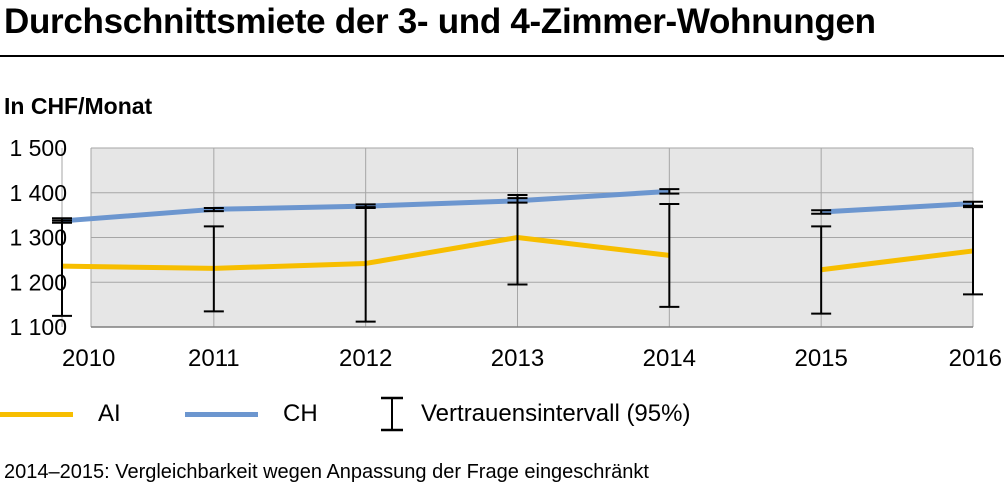 The image size is (1004, 491). What do you see at coordinates (38, 193) in the screenshot?
I see `y-tick-label: 1 400` at bounding box center [38, 193].